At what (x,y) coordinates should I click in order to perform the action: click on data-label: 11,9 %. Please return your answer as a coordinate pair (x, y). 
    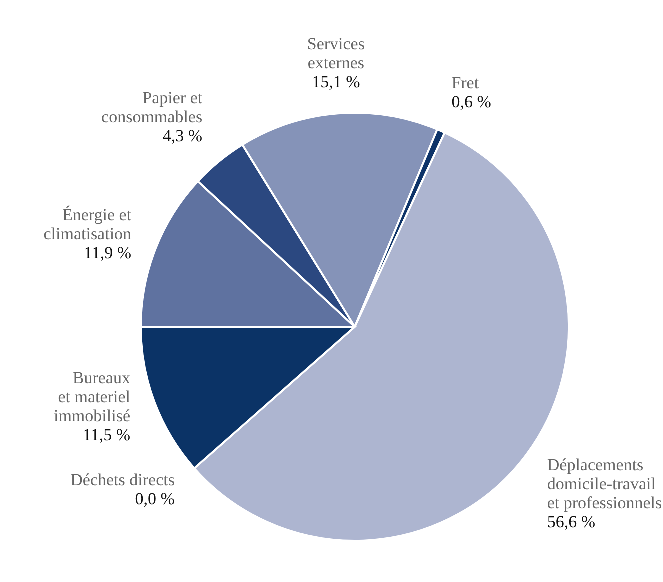
    Looking at the image, I should click on (108, 252).